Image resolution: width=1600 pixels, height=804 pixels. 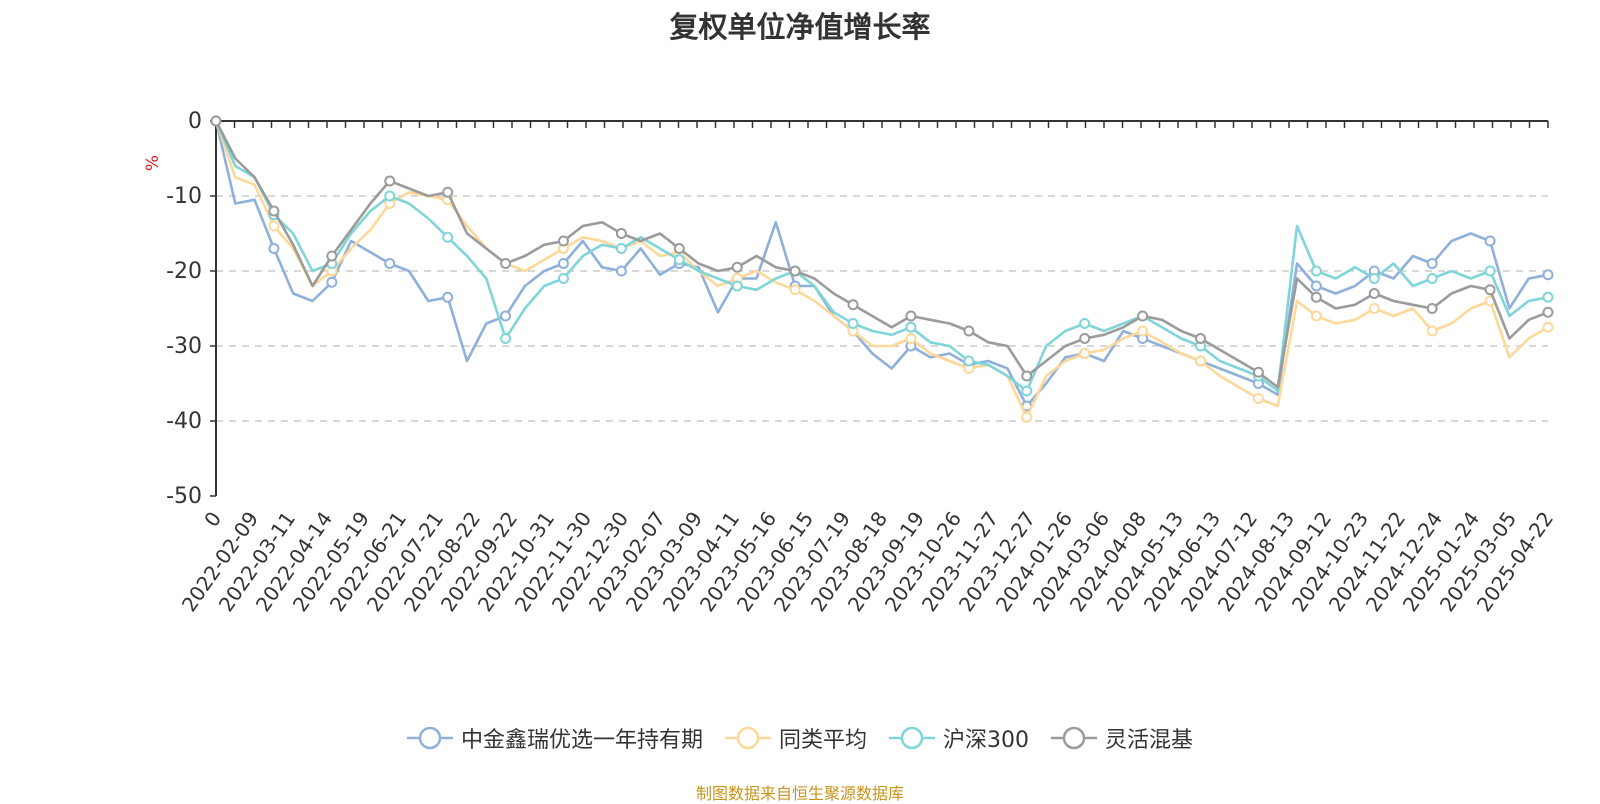 I want to click on y-tick-label: -40, so click(x=184, y=421).